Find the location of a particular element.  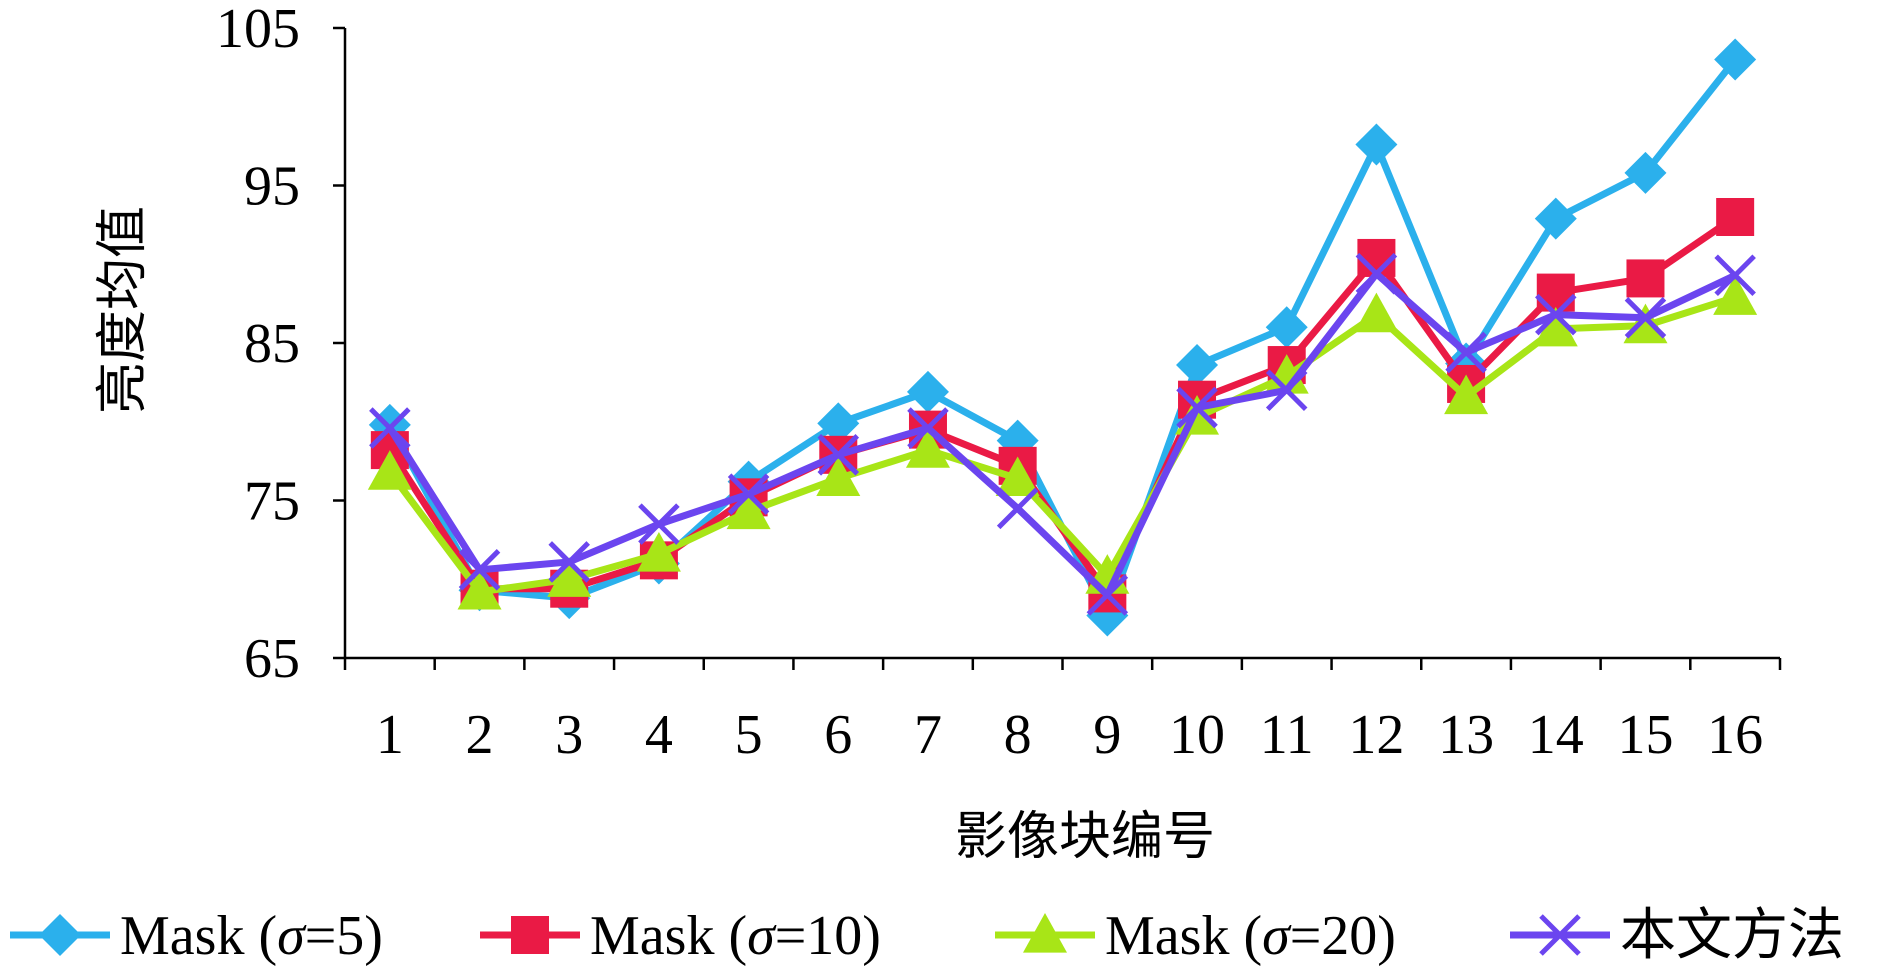

legend-item: Mask (σ=20) is located at coordinates (1195, 936).